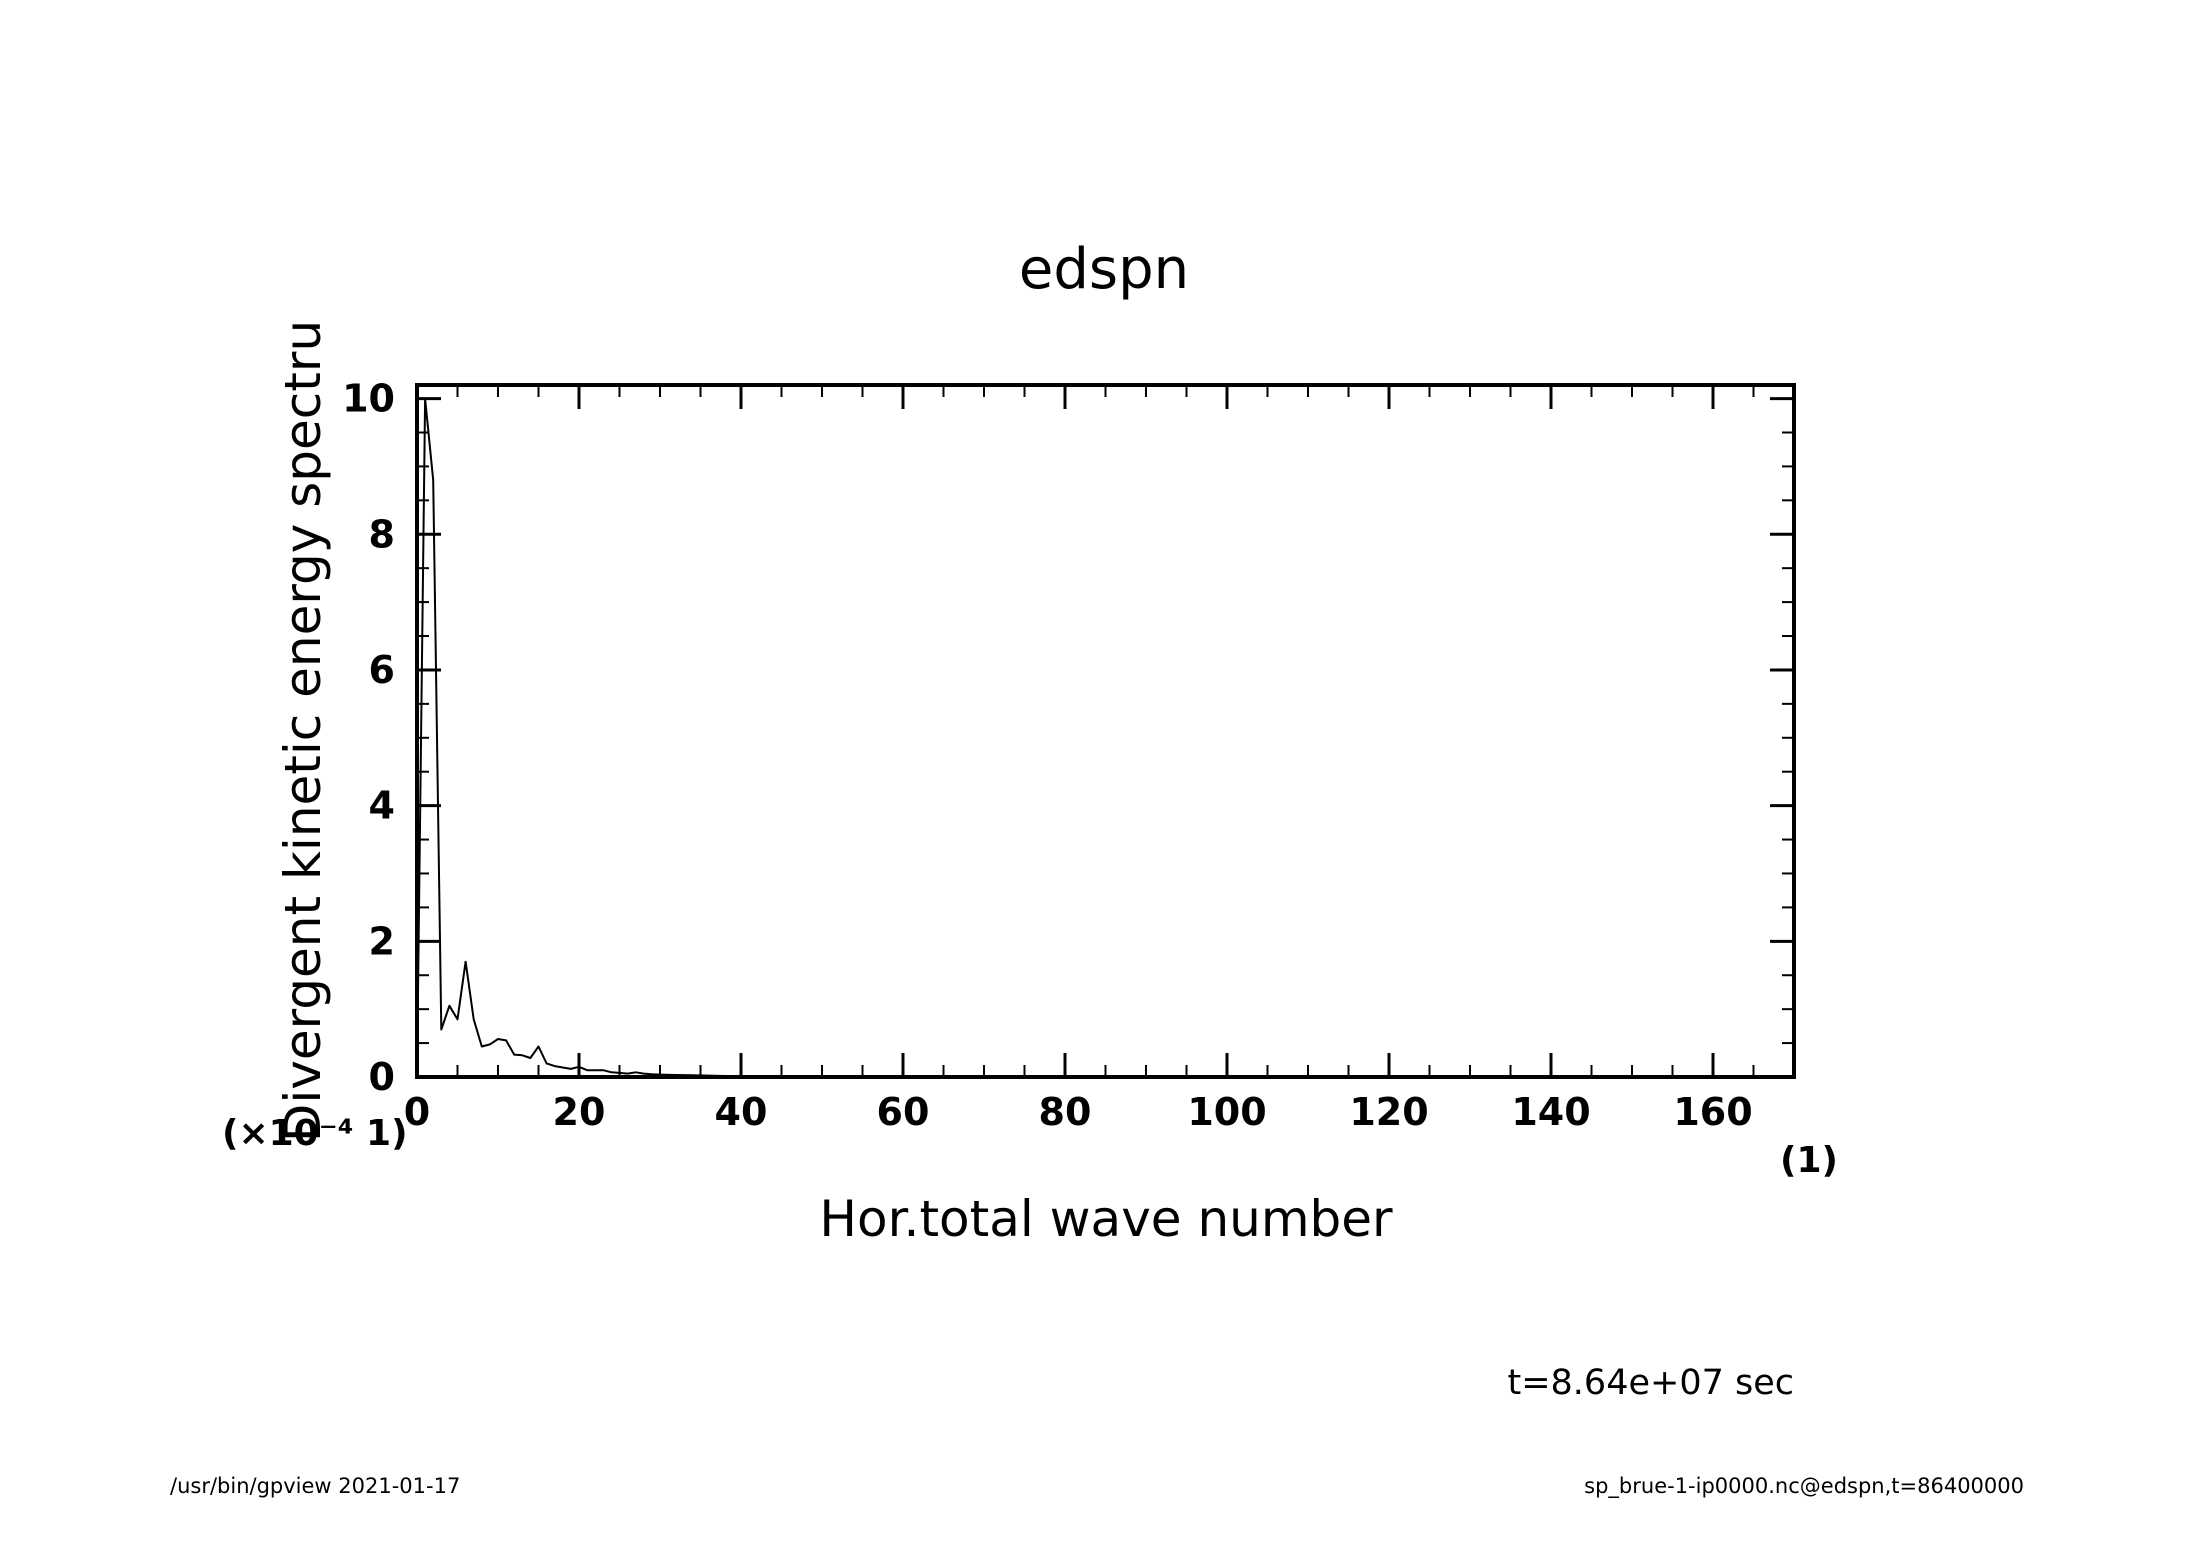  I want to click on chart-title: edspn, so click(1104, 269).